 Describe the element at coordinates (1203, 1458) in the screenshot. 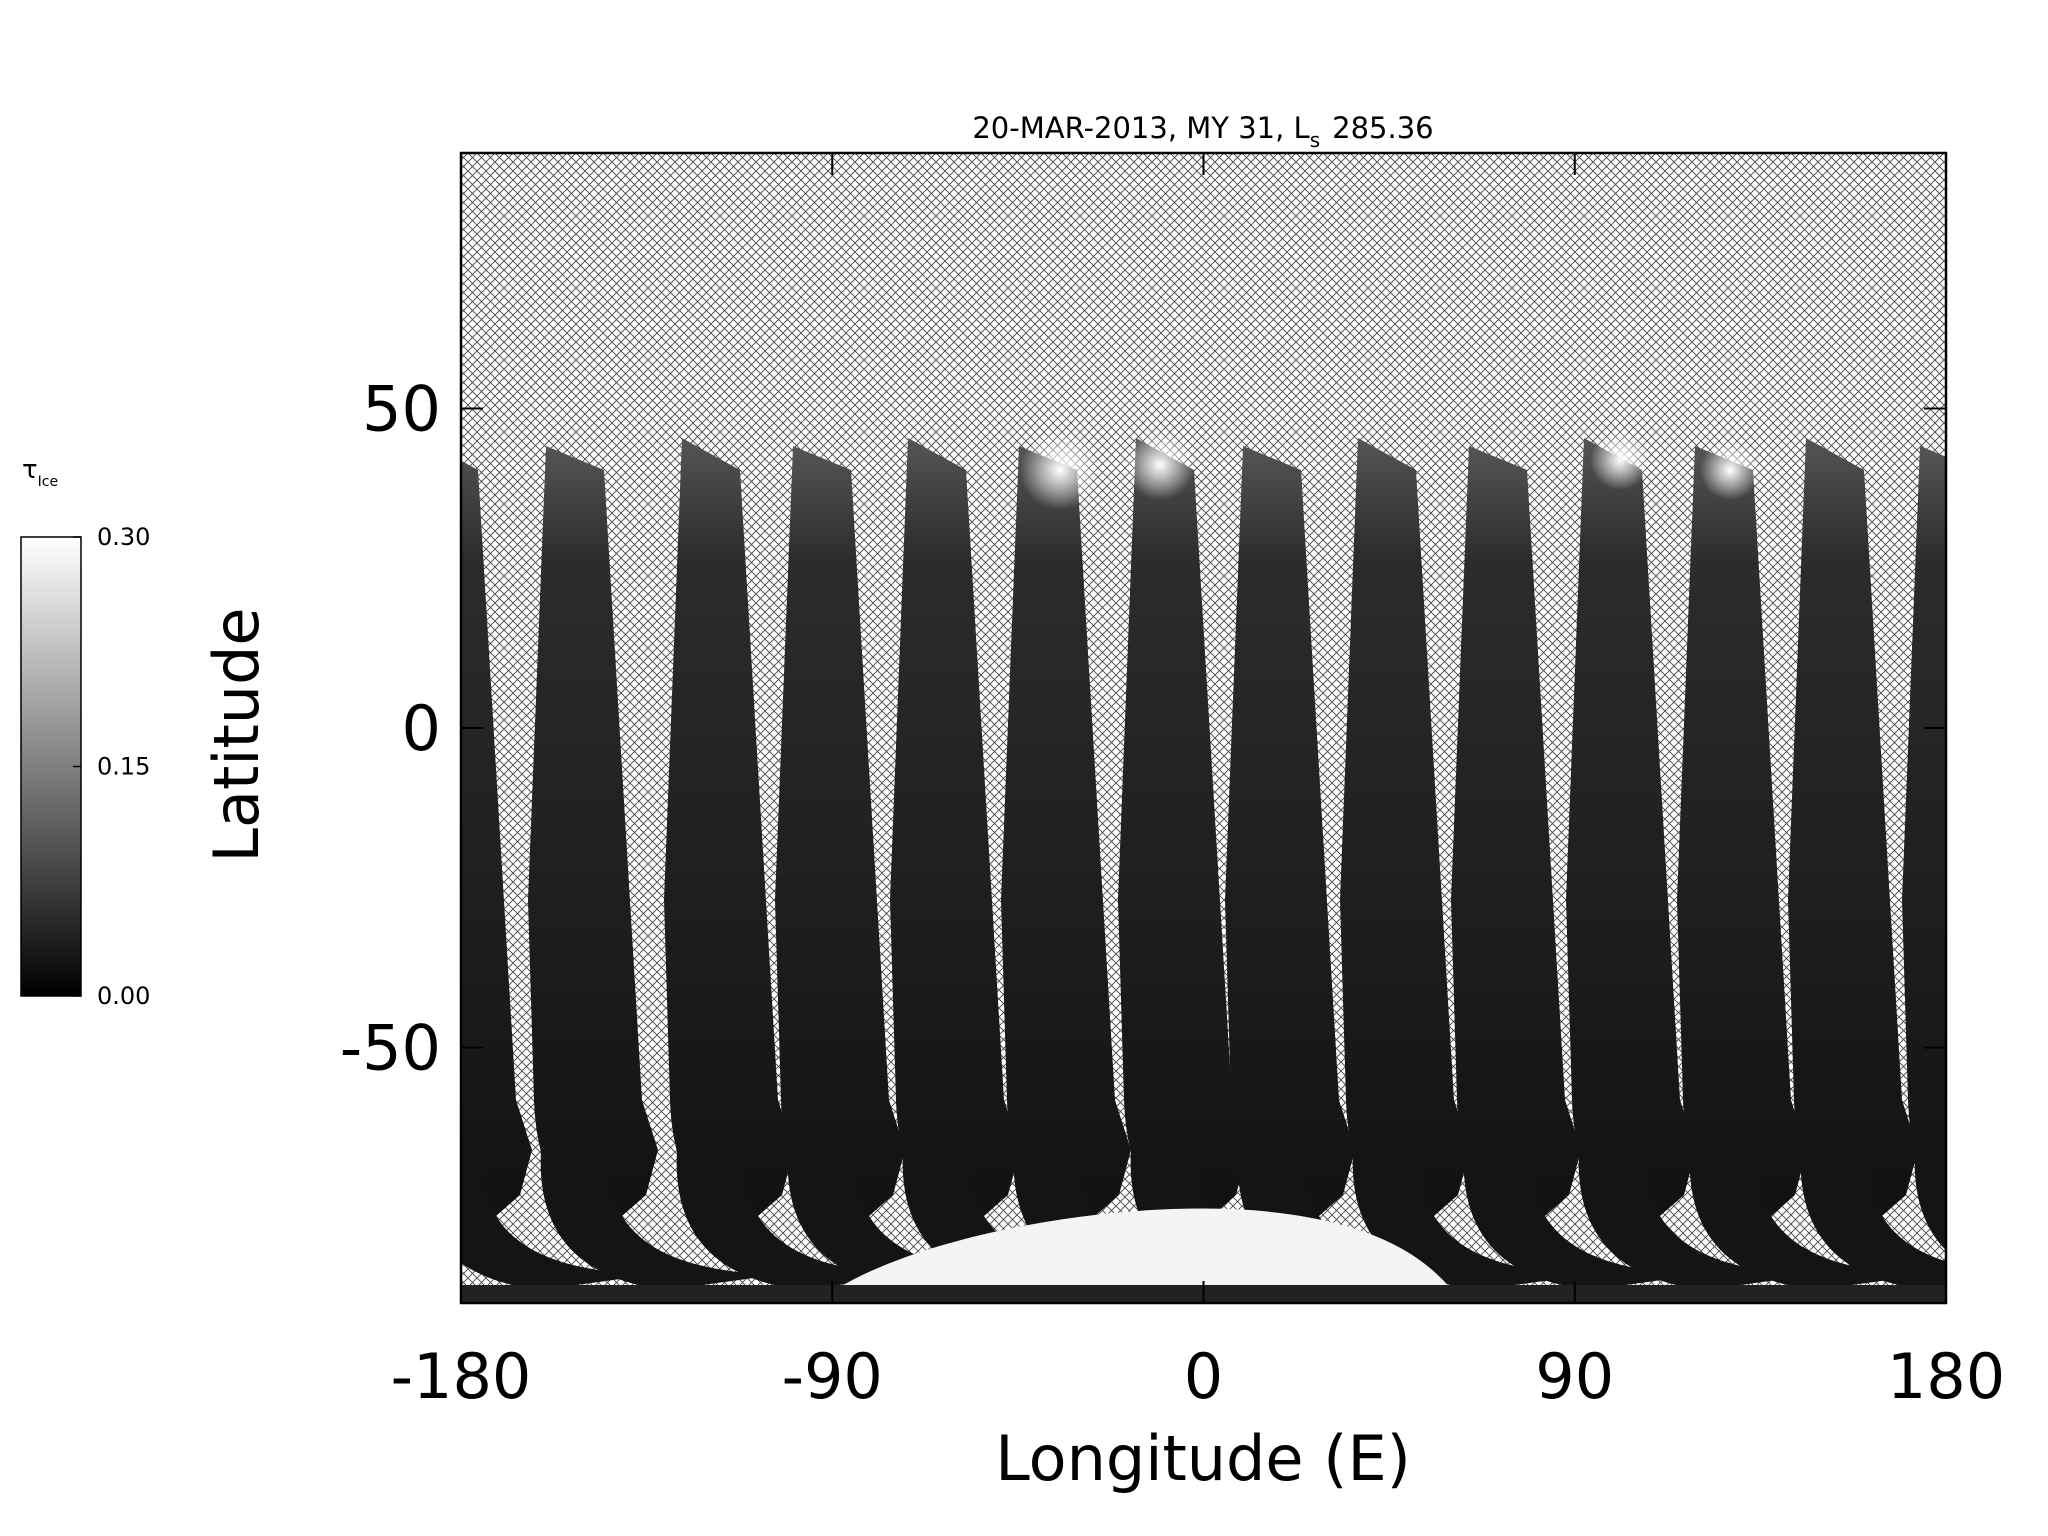

I see `x-axis-label: Longitude (E)` at that location.